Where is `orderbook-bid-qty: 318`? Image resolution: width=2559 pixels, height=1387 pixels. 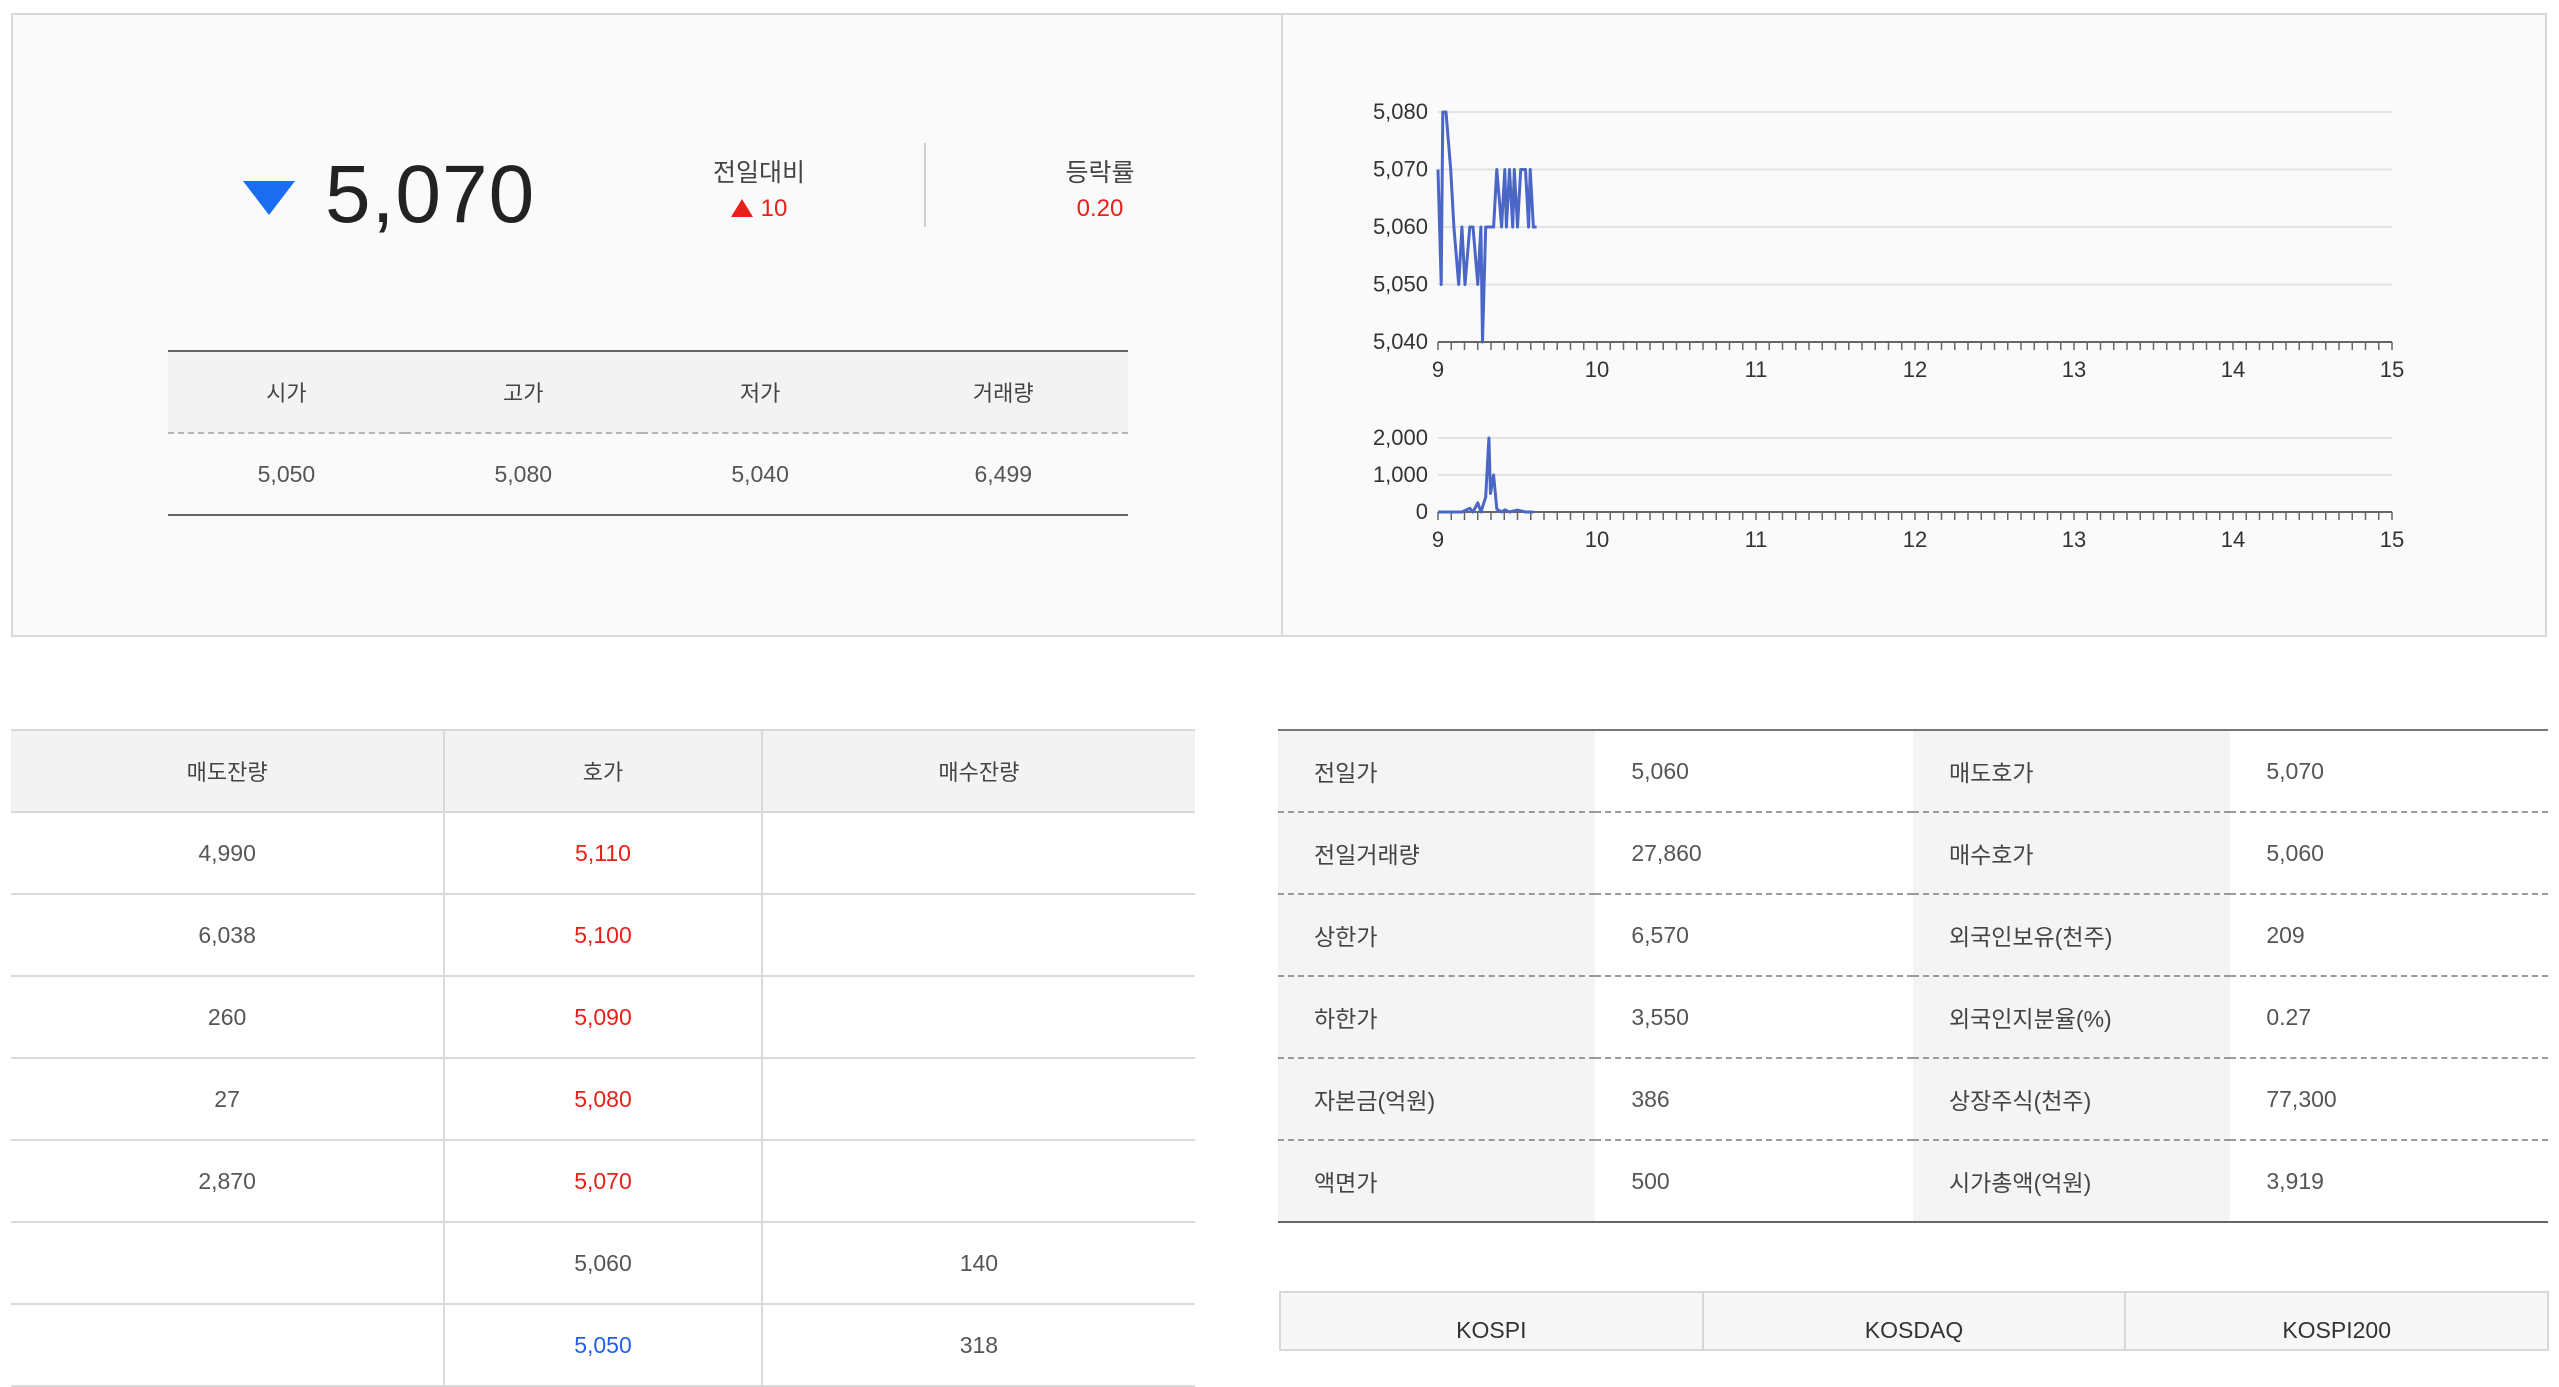
orderbook-bid-qty: 318 is located at coordinates (977, 1345).